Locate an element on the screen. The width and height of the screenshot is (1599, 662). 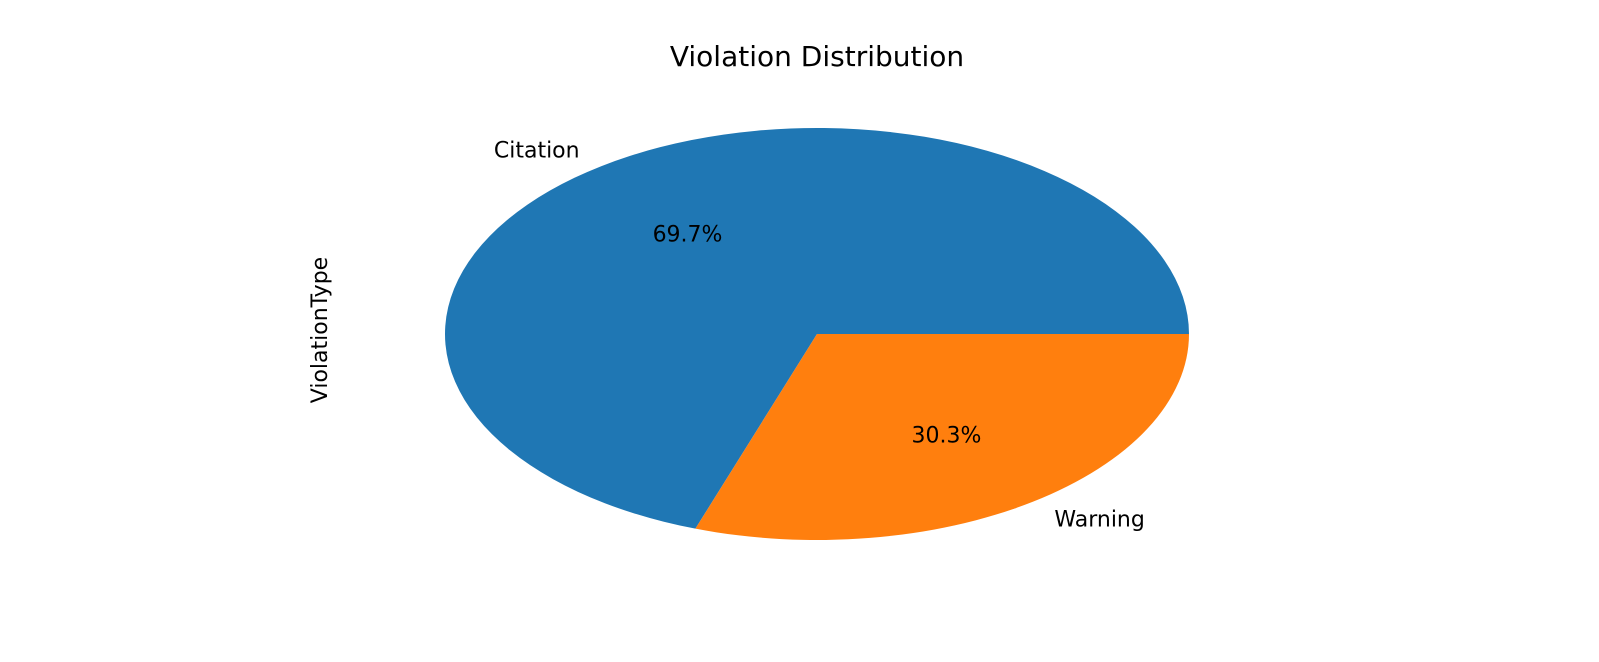
percent-label-citation: 69.7% is located at coordinates (688, 234).